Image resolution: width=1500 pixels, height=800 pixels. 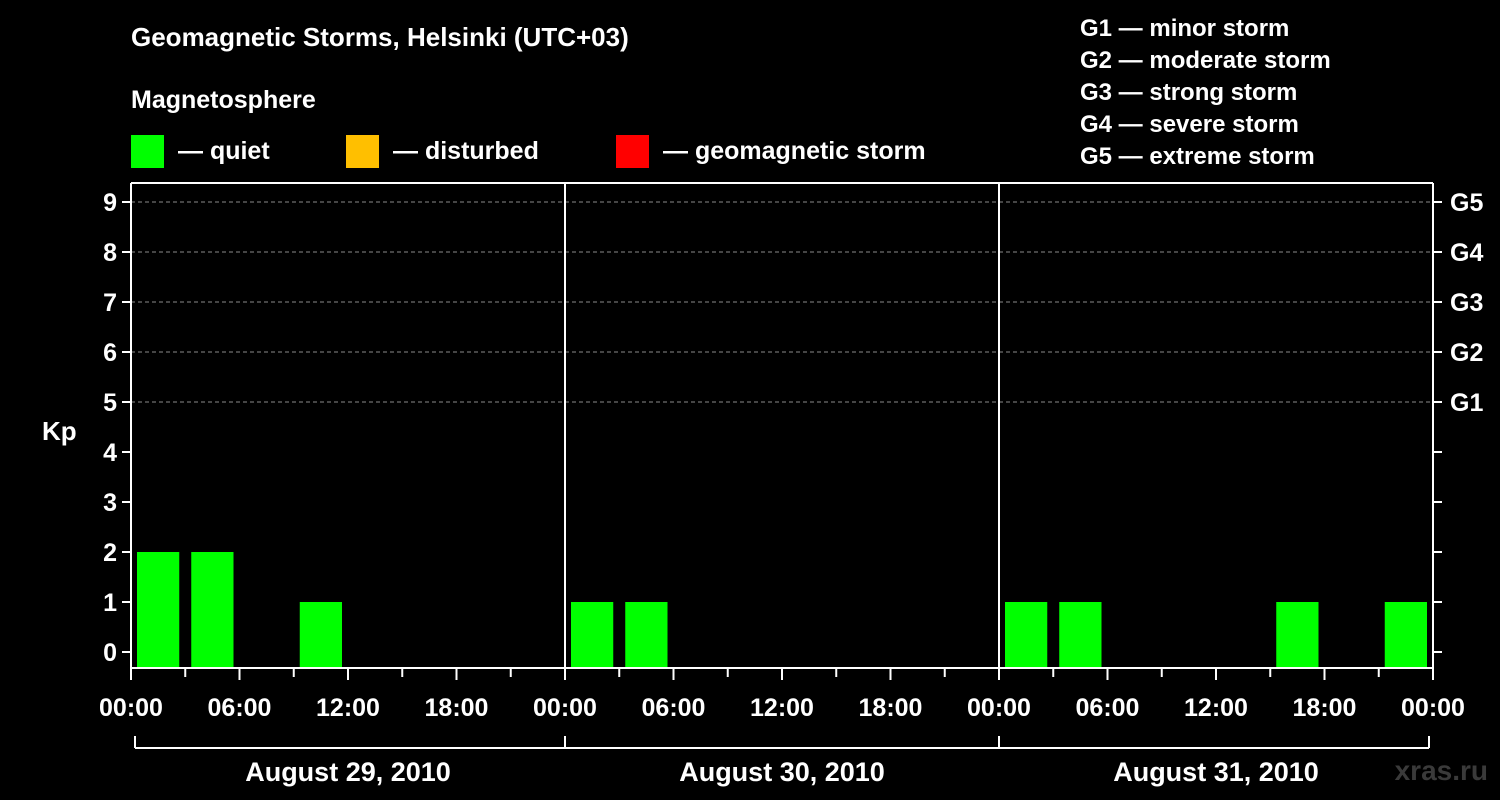 I want to click on x-tick-label-0: 00:00, so click(x=131, y=708).